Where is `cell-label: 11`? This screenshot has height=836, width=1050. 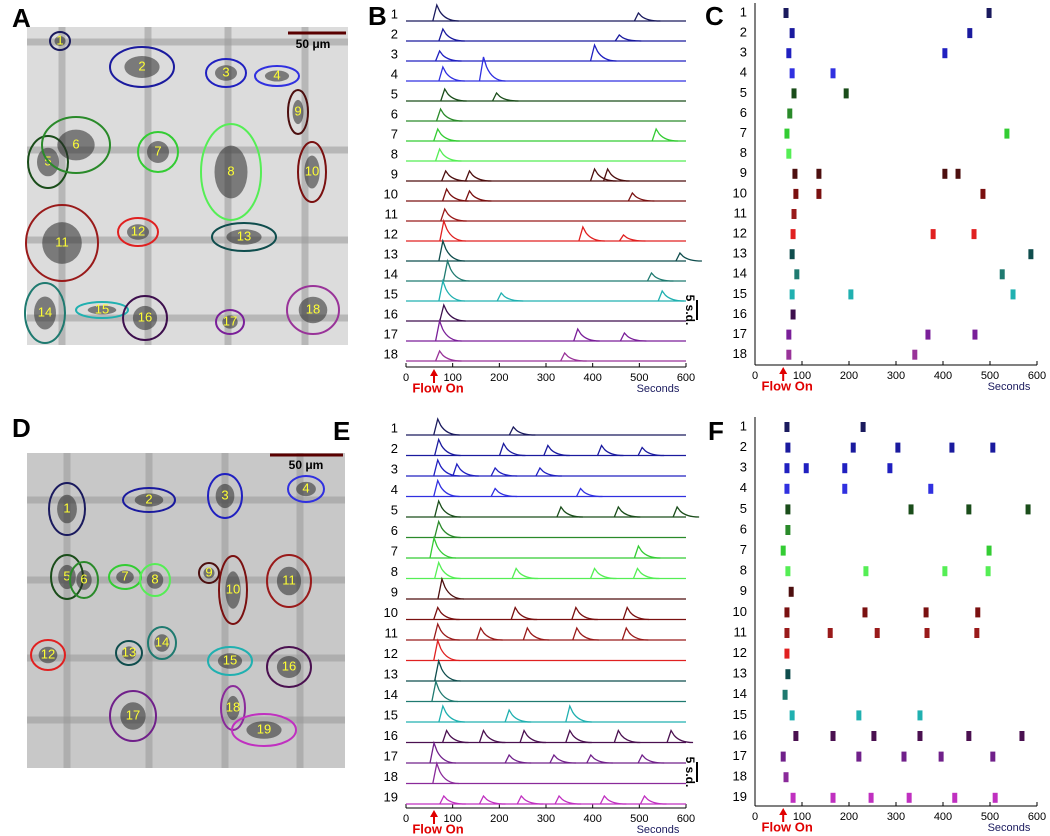 cell-label: 11 is located at coordinates (62, 241).